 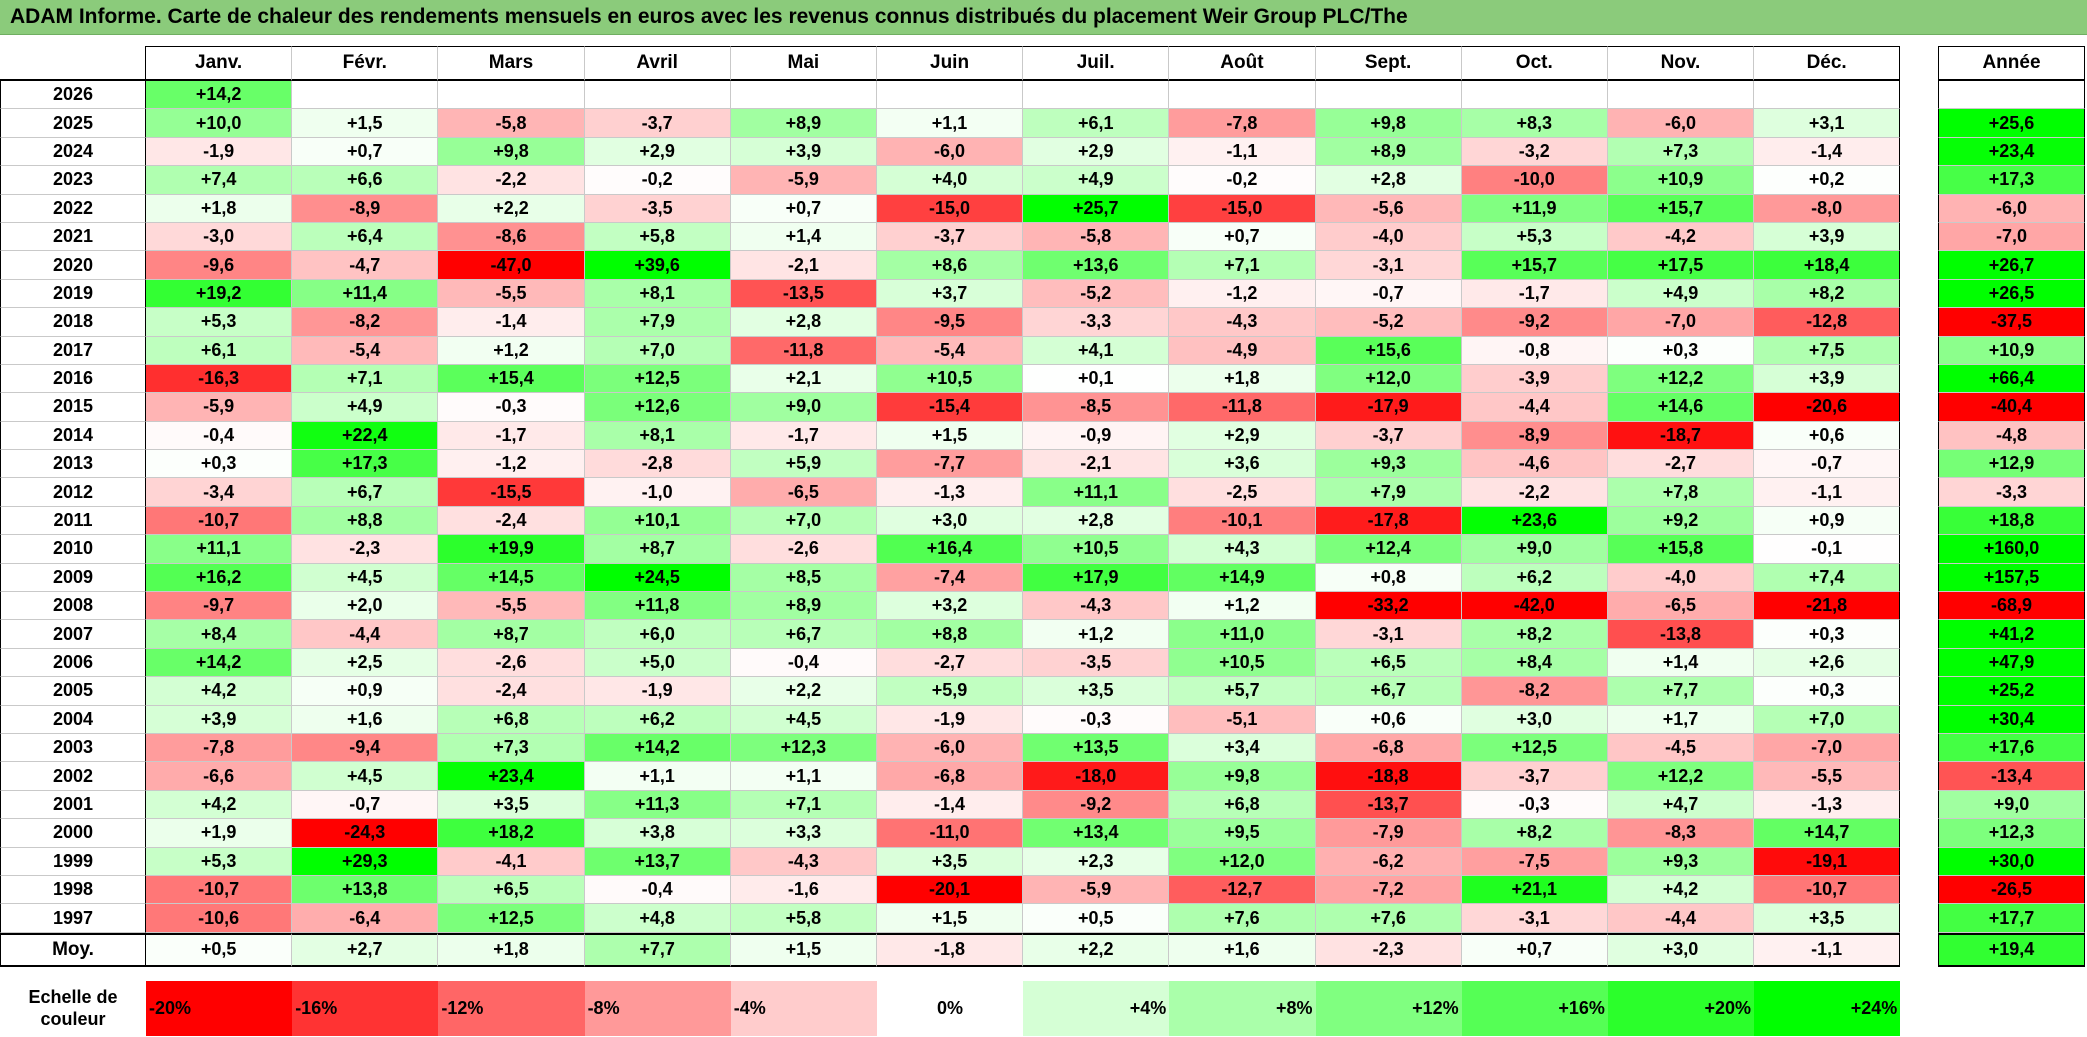 I want to click on year-label: 2000, so click(x=73, y=833).